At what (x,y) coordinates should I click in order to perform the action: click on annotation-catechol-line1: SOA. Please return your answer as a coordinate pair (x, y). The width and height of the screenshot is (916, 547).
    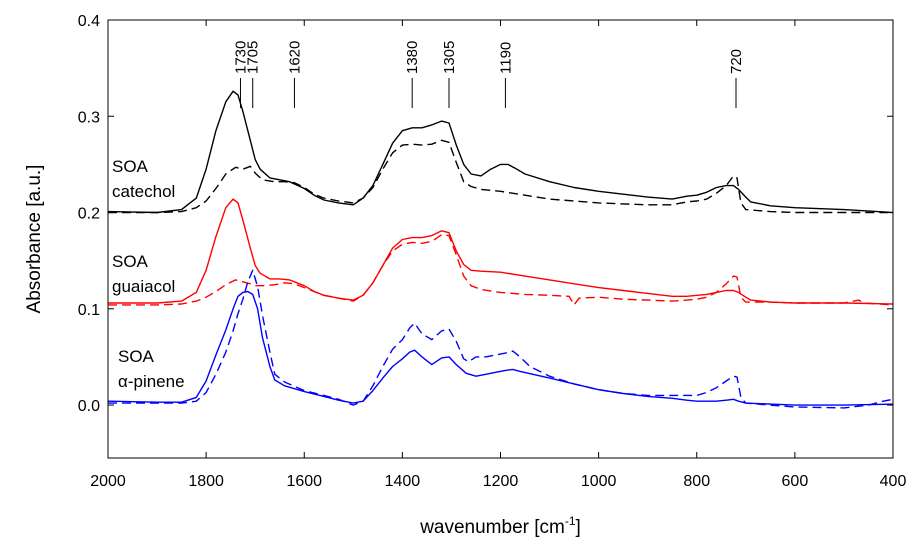
    Looking at the image, I should click on (130, 166).